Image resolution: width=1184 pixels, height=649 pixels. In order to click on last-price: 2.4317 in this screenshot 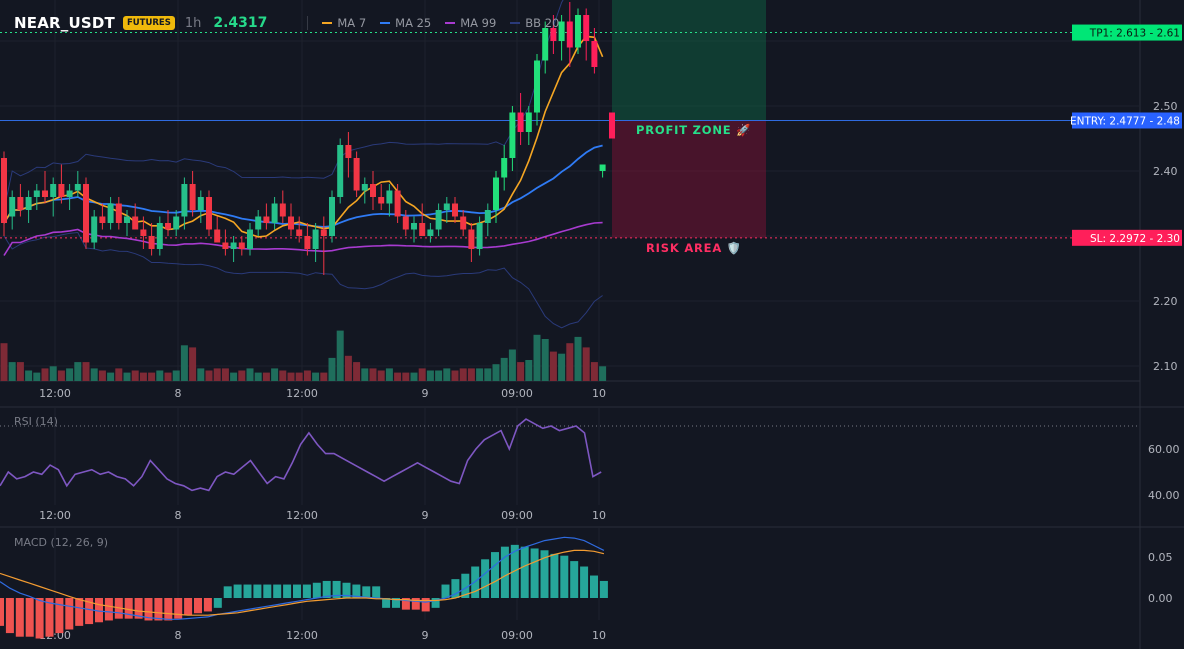, I will do `click(240, 23)`.